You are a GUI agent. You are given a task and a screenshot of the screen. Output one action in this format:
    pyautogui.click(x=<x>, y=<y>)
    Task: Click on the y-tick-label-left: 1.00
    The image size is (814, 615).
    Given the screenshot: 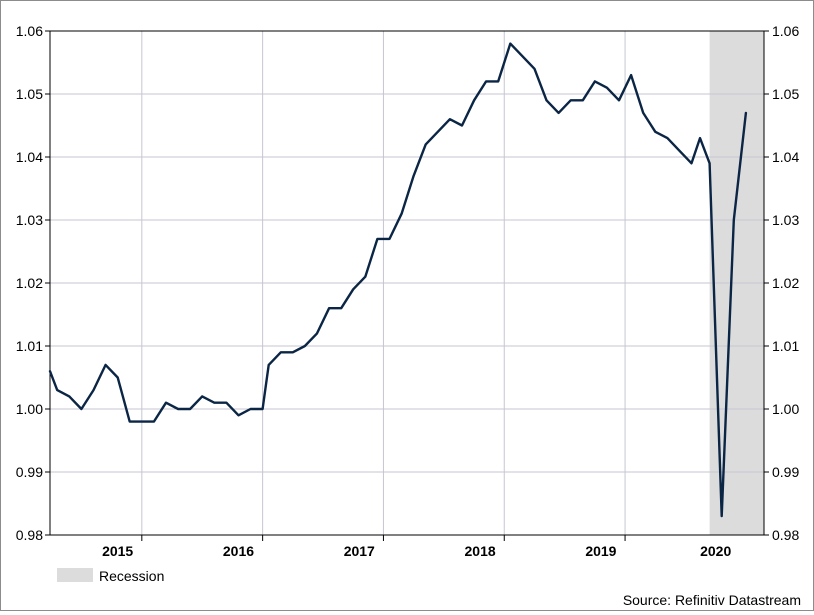 What is the action you would take?
    pyautogui.click(x=29, y=409)
    